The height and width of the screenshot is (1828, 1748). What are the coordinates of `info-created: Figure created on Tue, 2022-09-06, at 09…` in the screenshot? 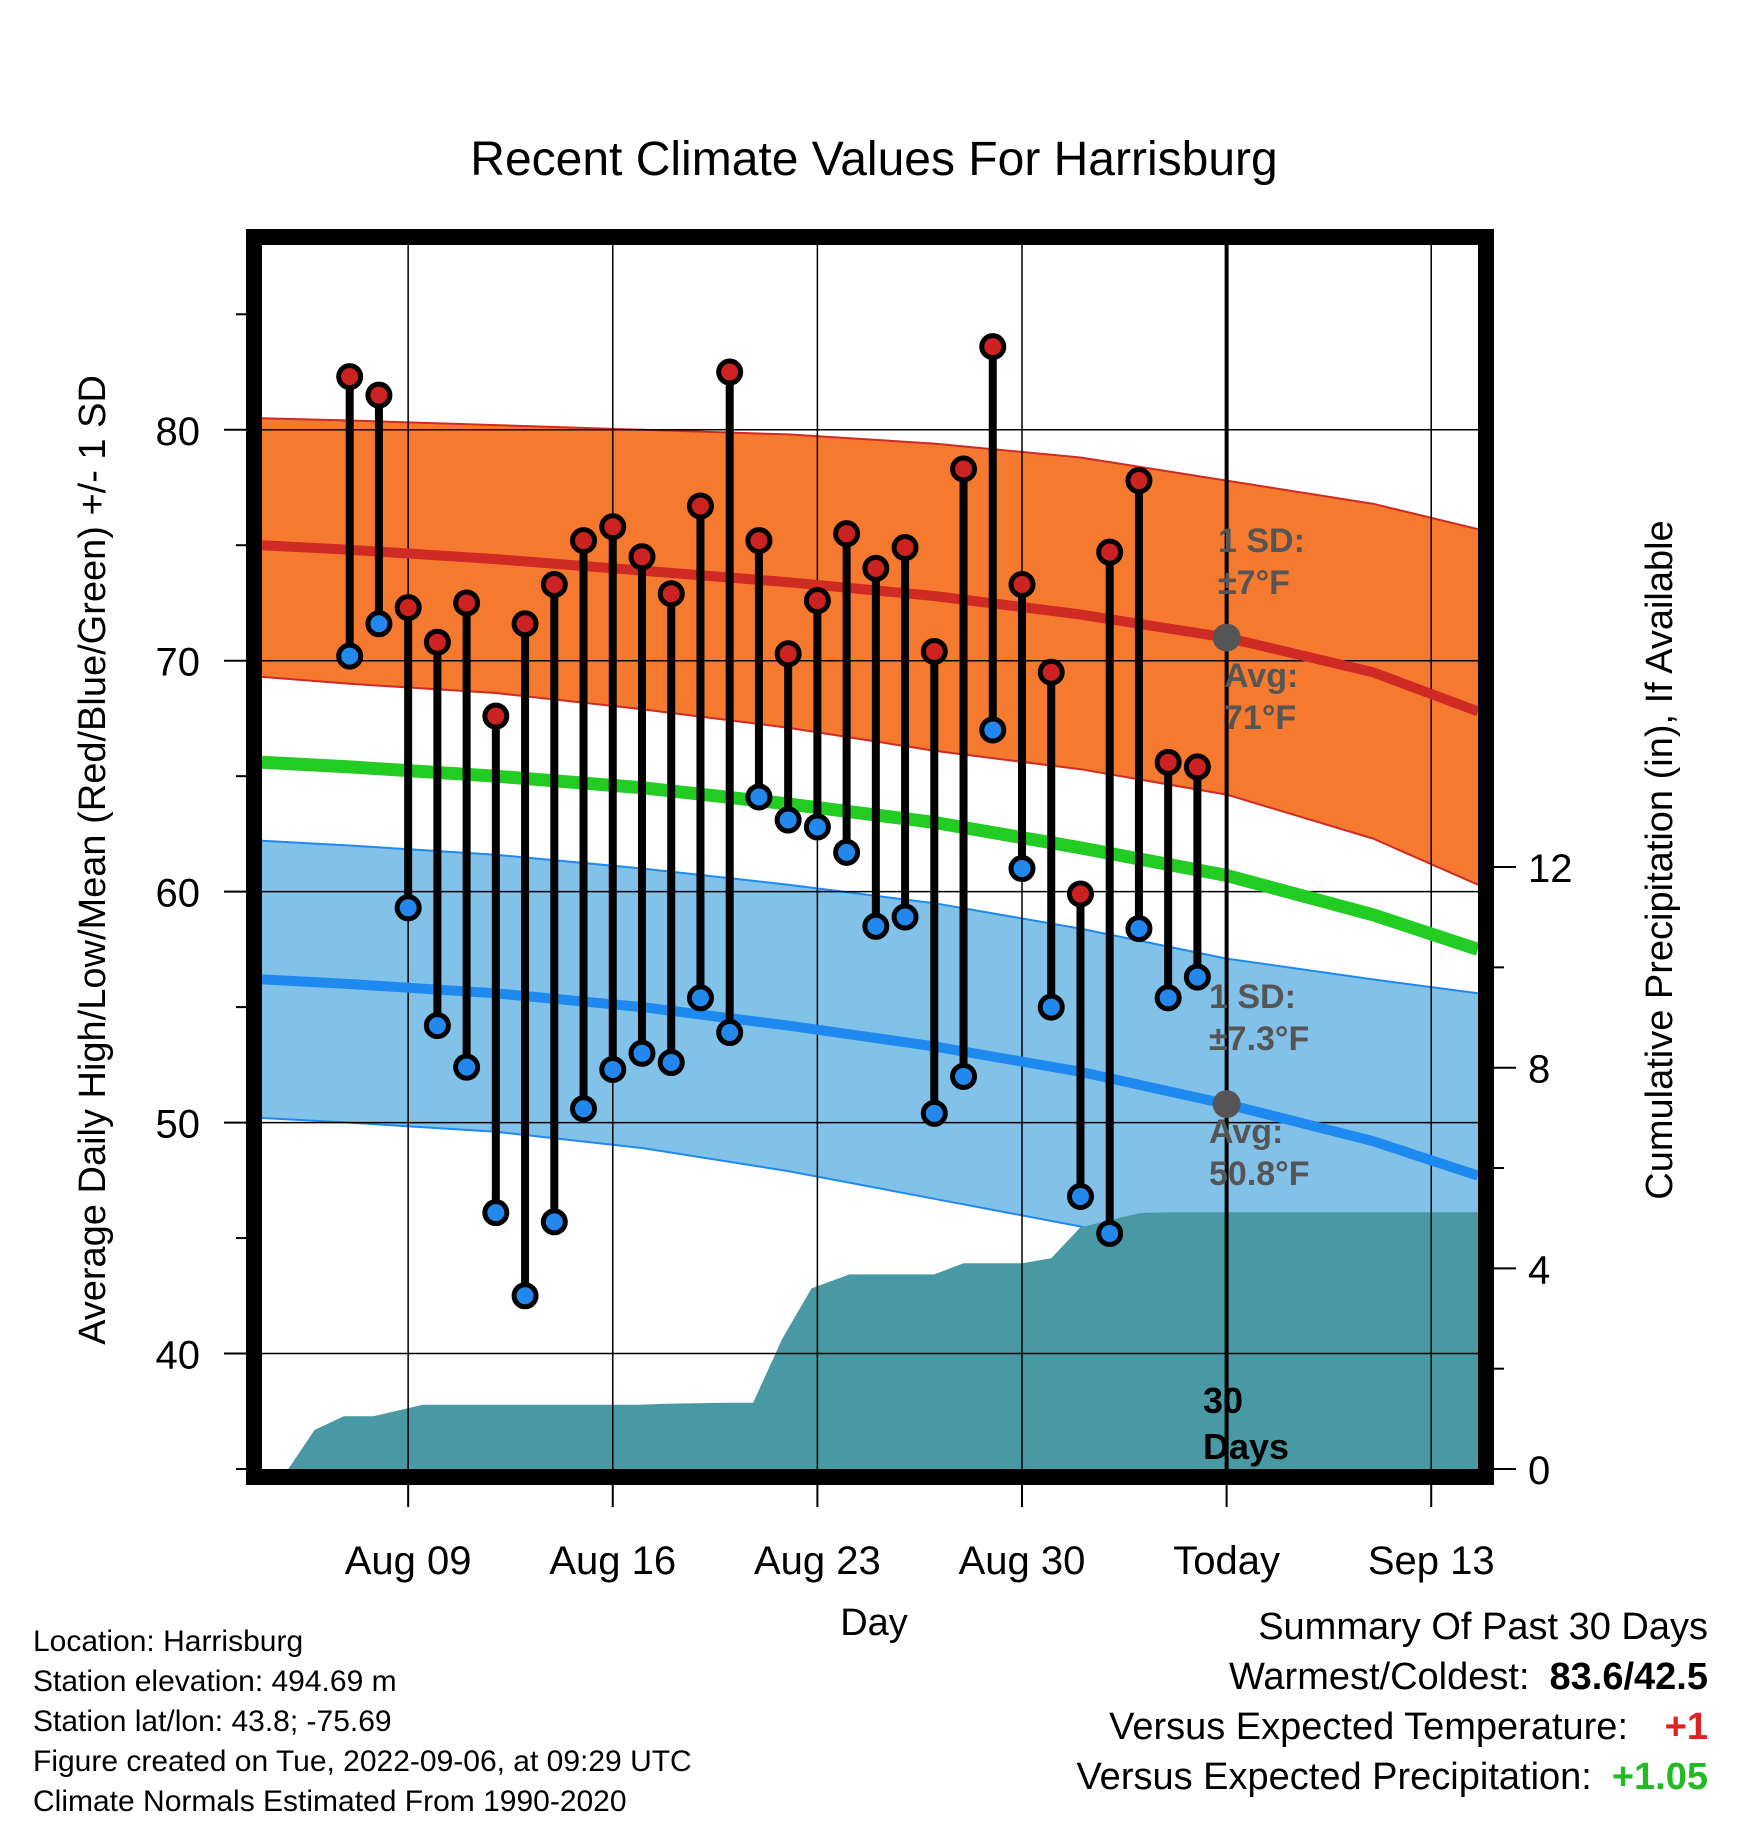 It's located at (362, 1761).